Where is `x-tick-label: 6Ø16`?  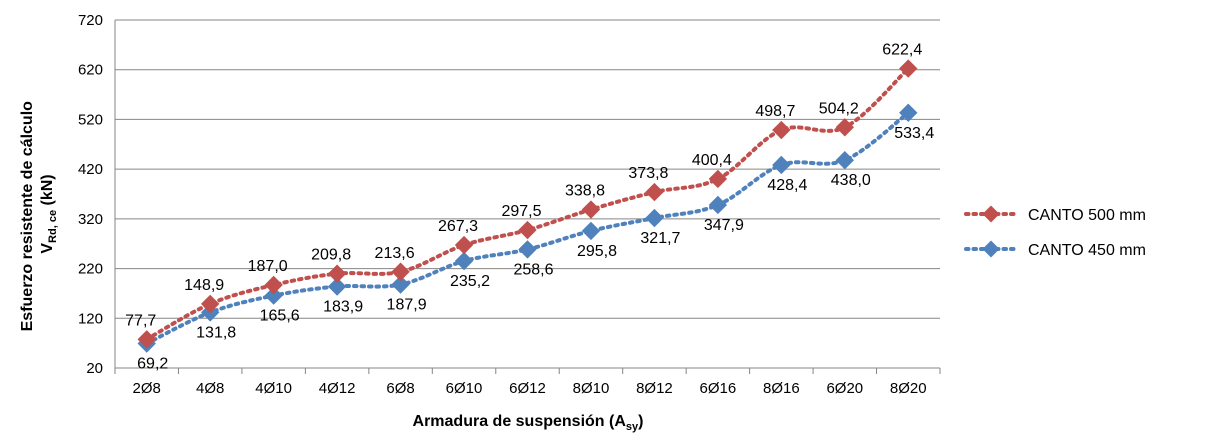 x-tick-label: 6Ø16 is located at coordinates (718, 388).